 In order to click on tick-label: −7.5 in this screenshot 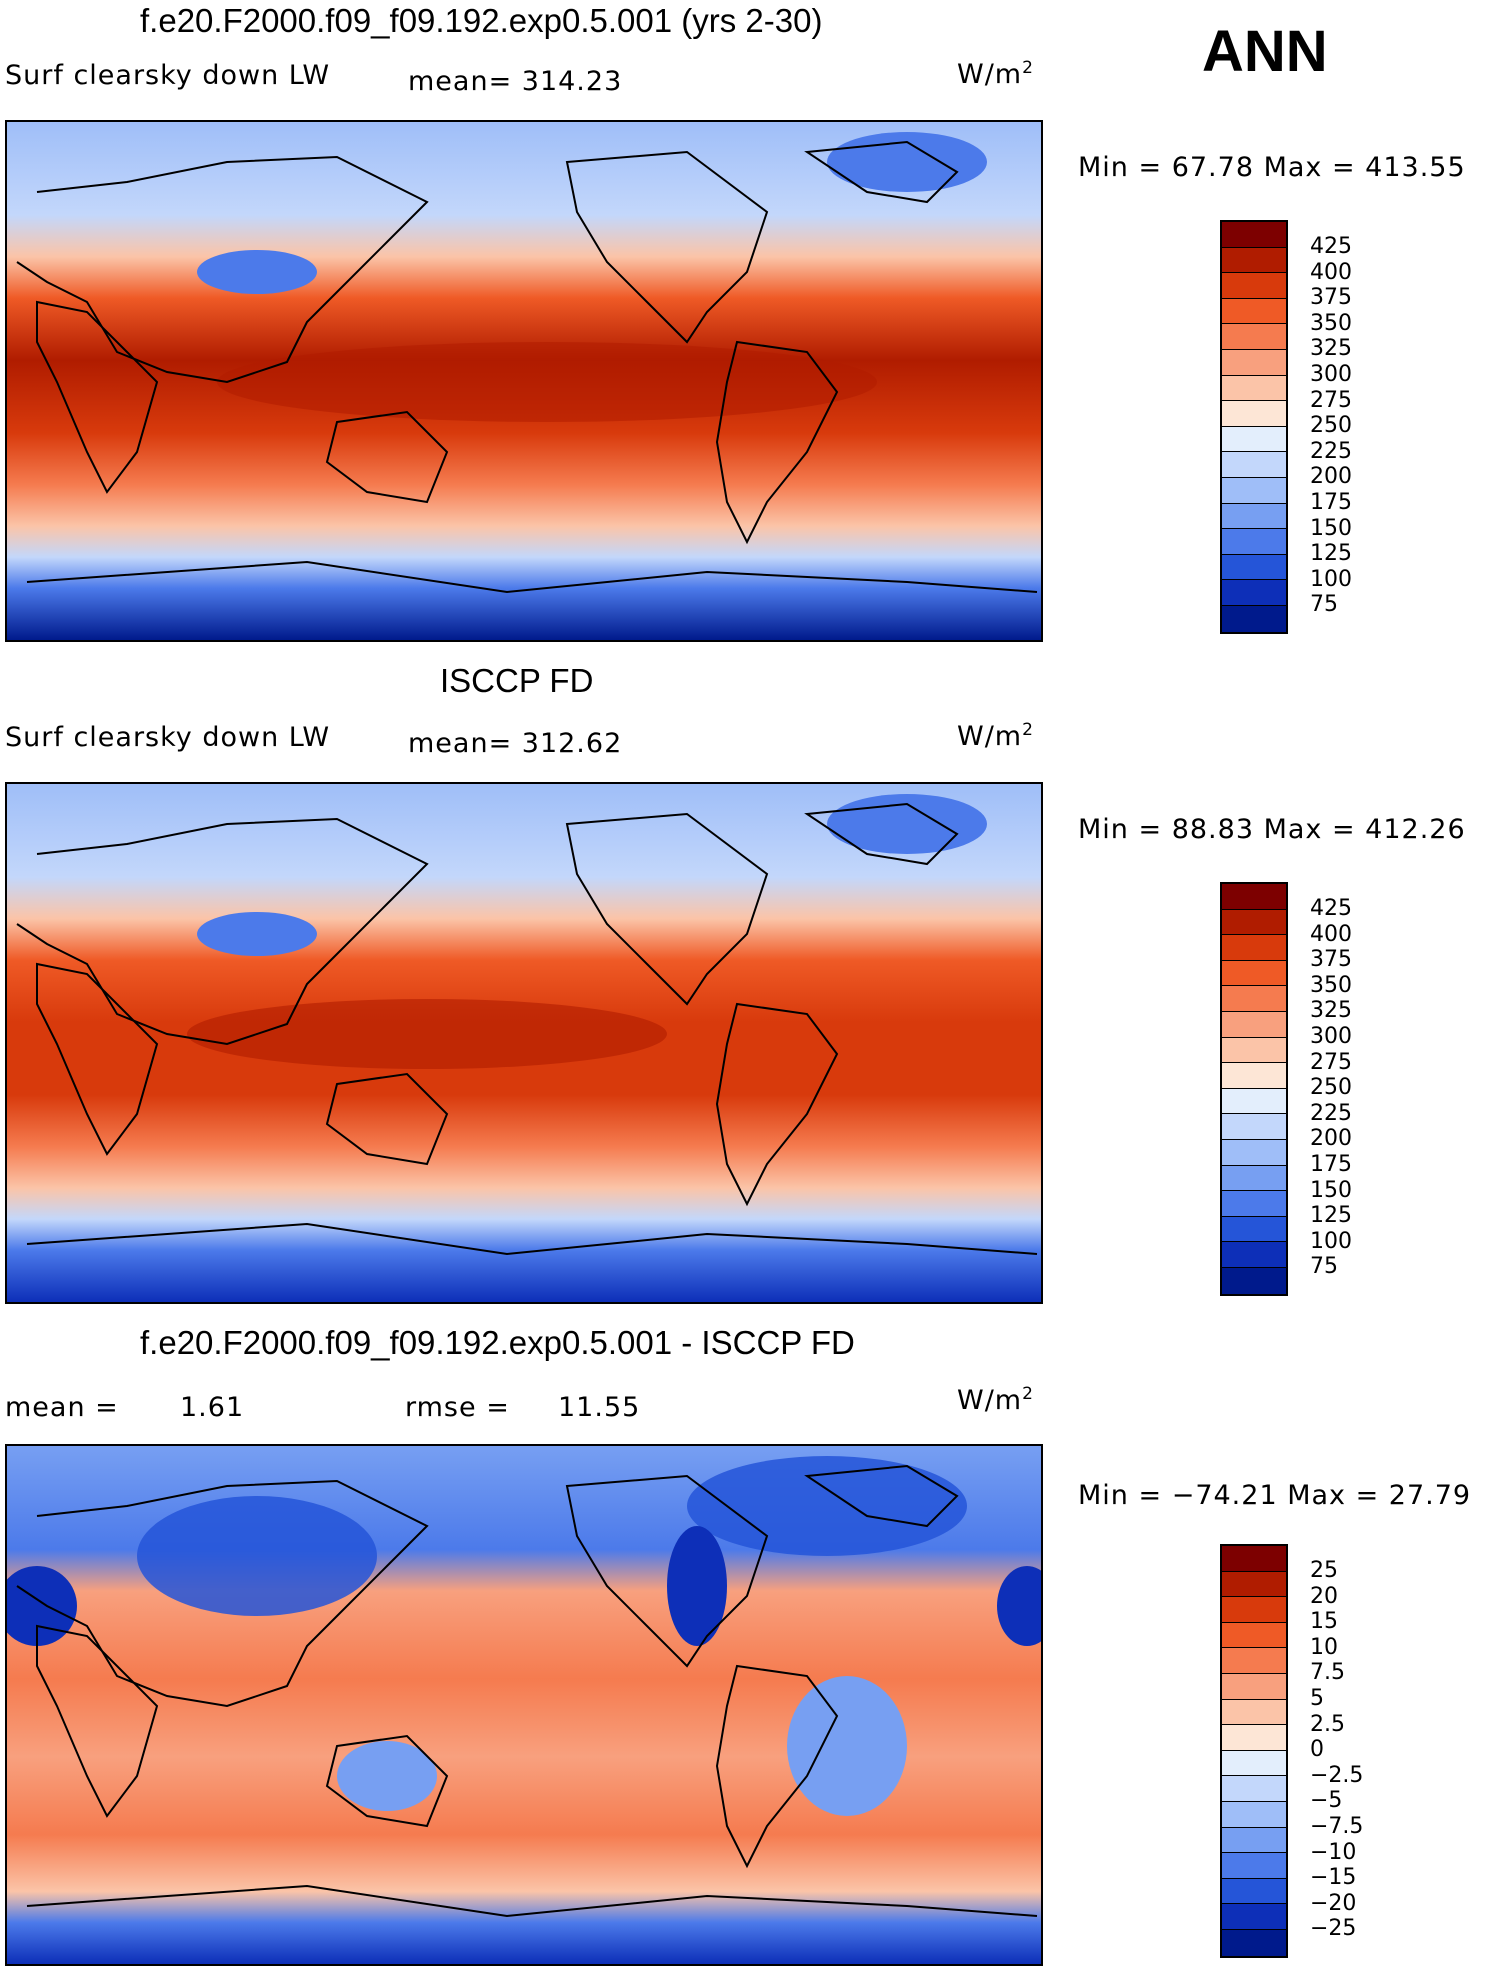, I will do `click(1337, 1826)`.